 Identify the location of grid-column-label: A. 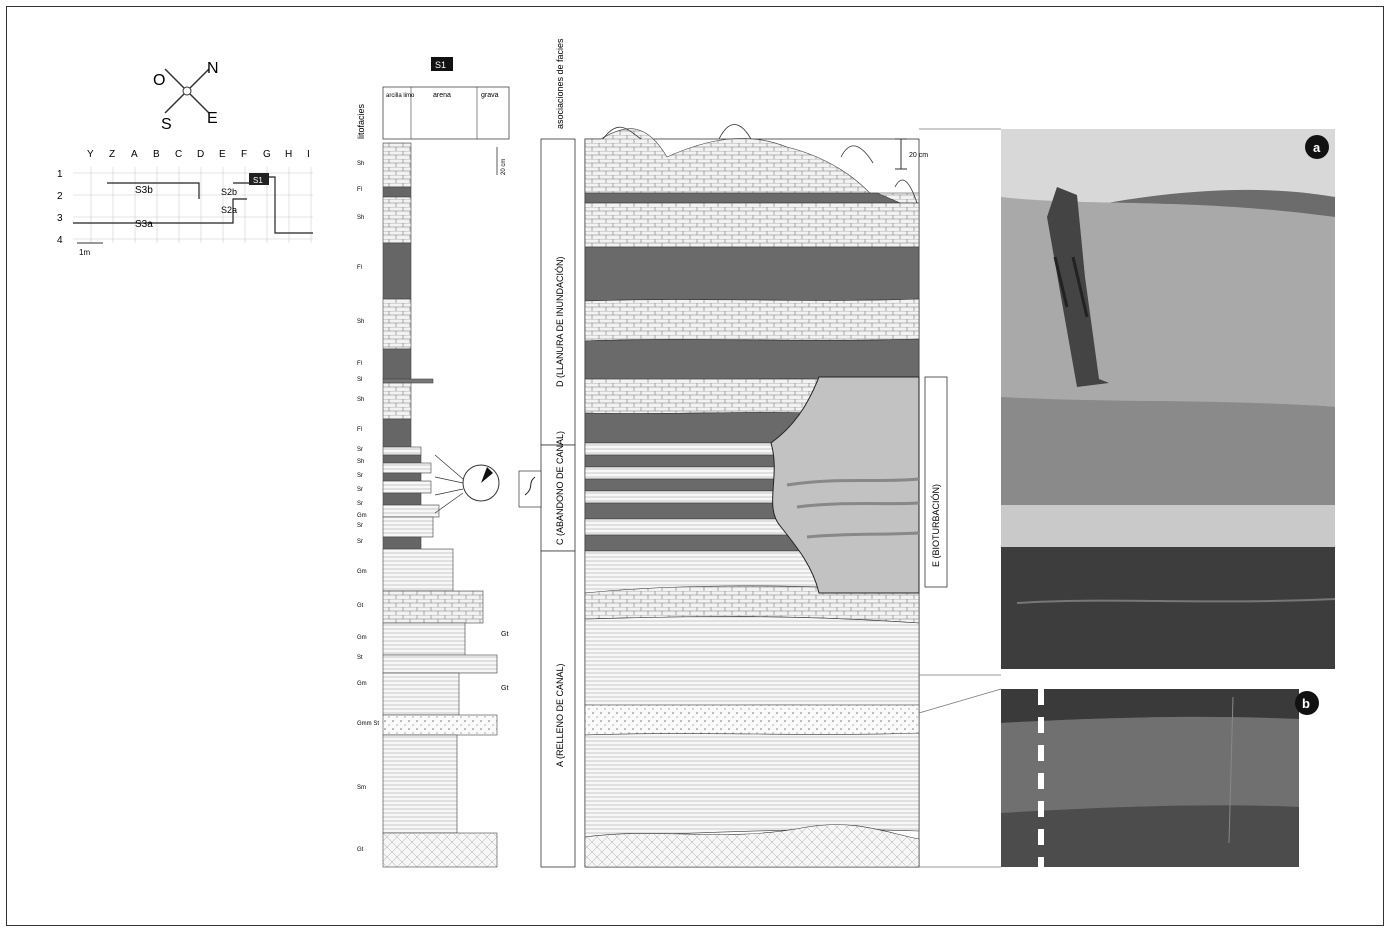
(134, 154).